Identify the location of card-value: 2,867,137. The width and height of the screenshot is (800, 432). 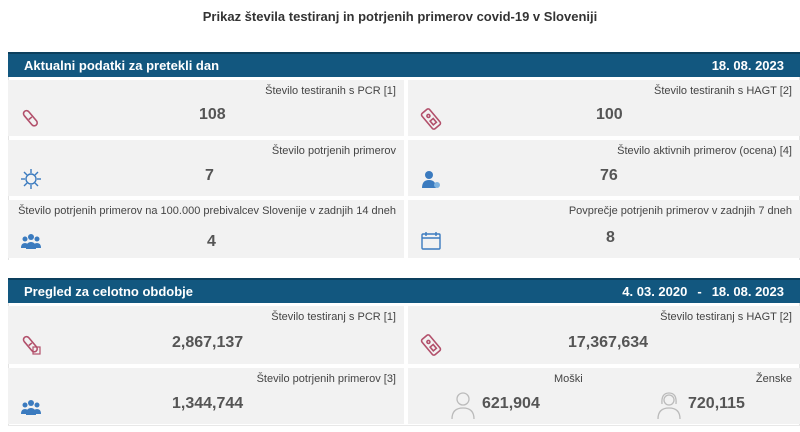
(208, 342).